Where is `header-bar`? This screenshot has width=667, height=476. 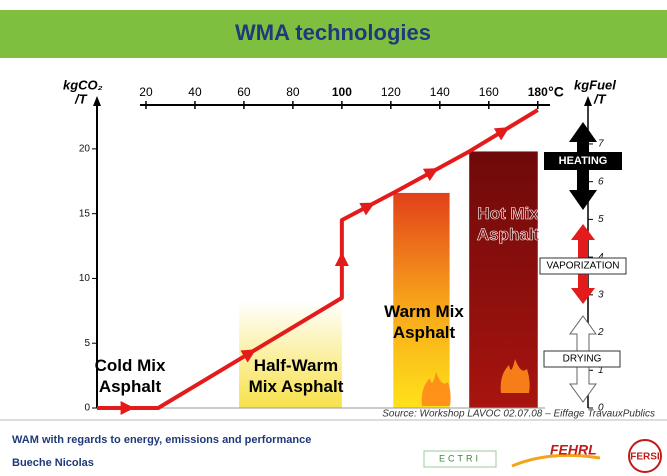
header-bar is located at coordinates (333, 34).